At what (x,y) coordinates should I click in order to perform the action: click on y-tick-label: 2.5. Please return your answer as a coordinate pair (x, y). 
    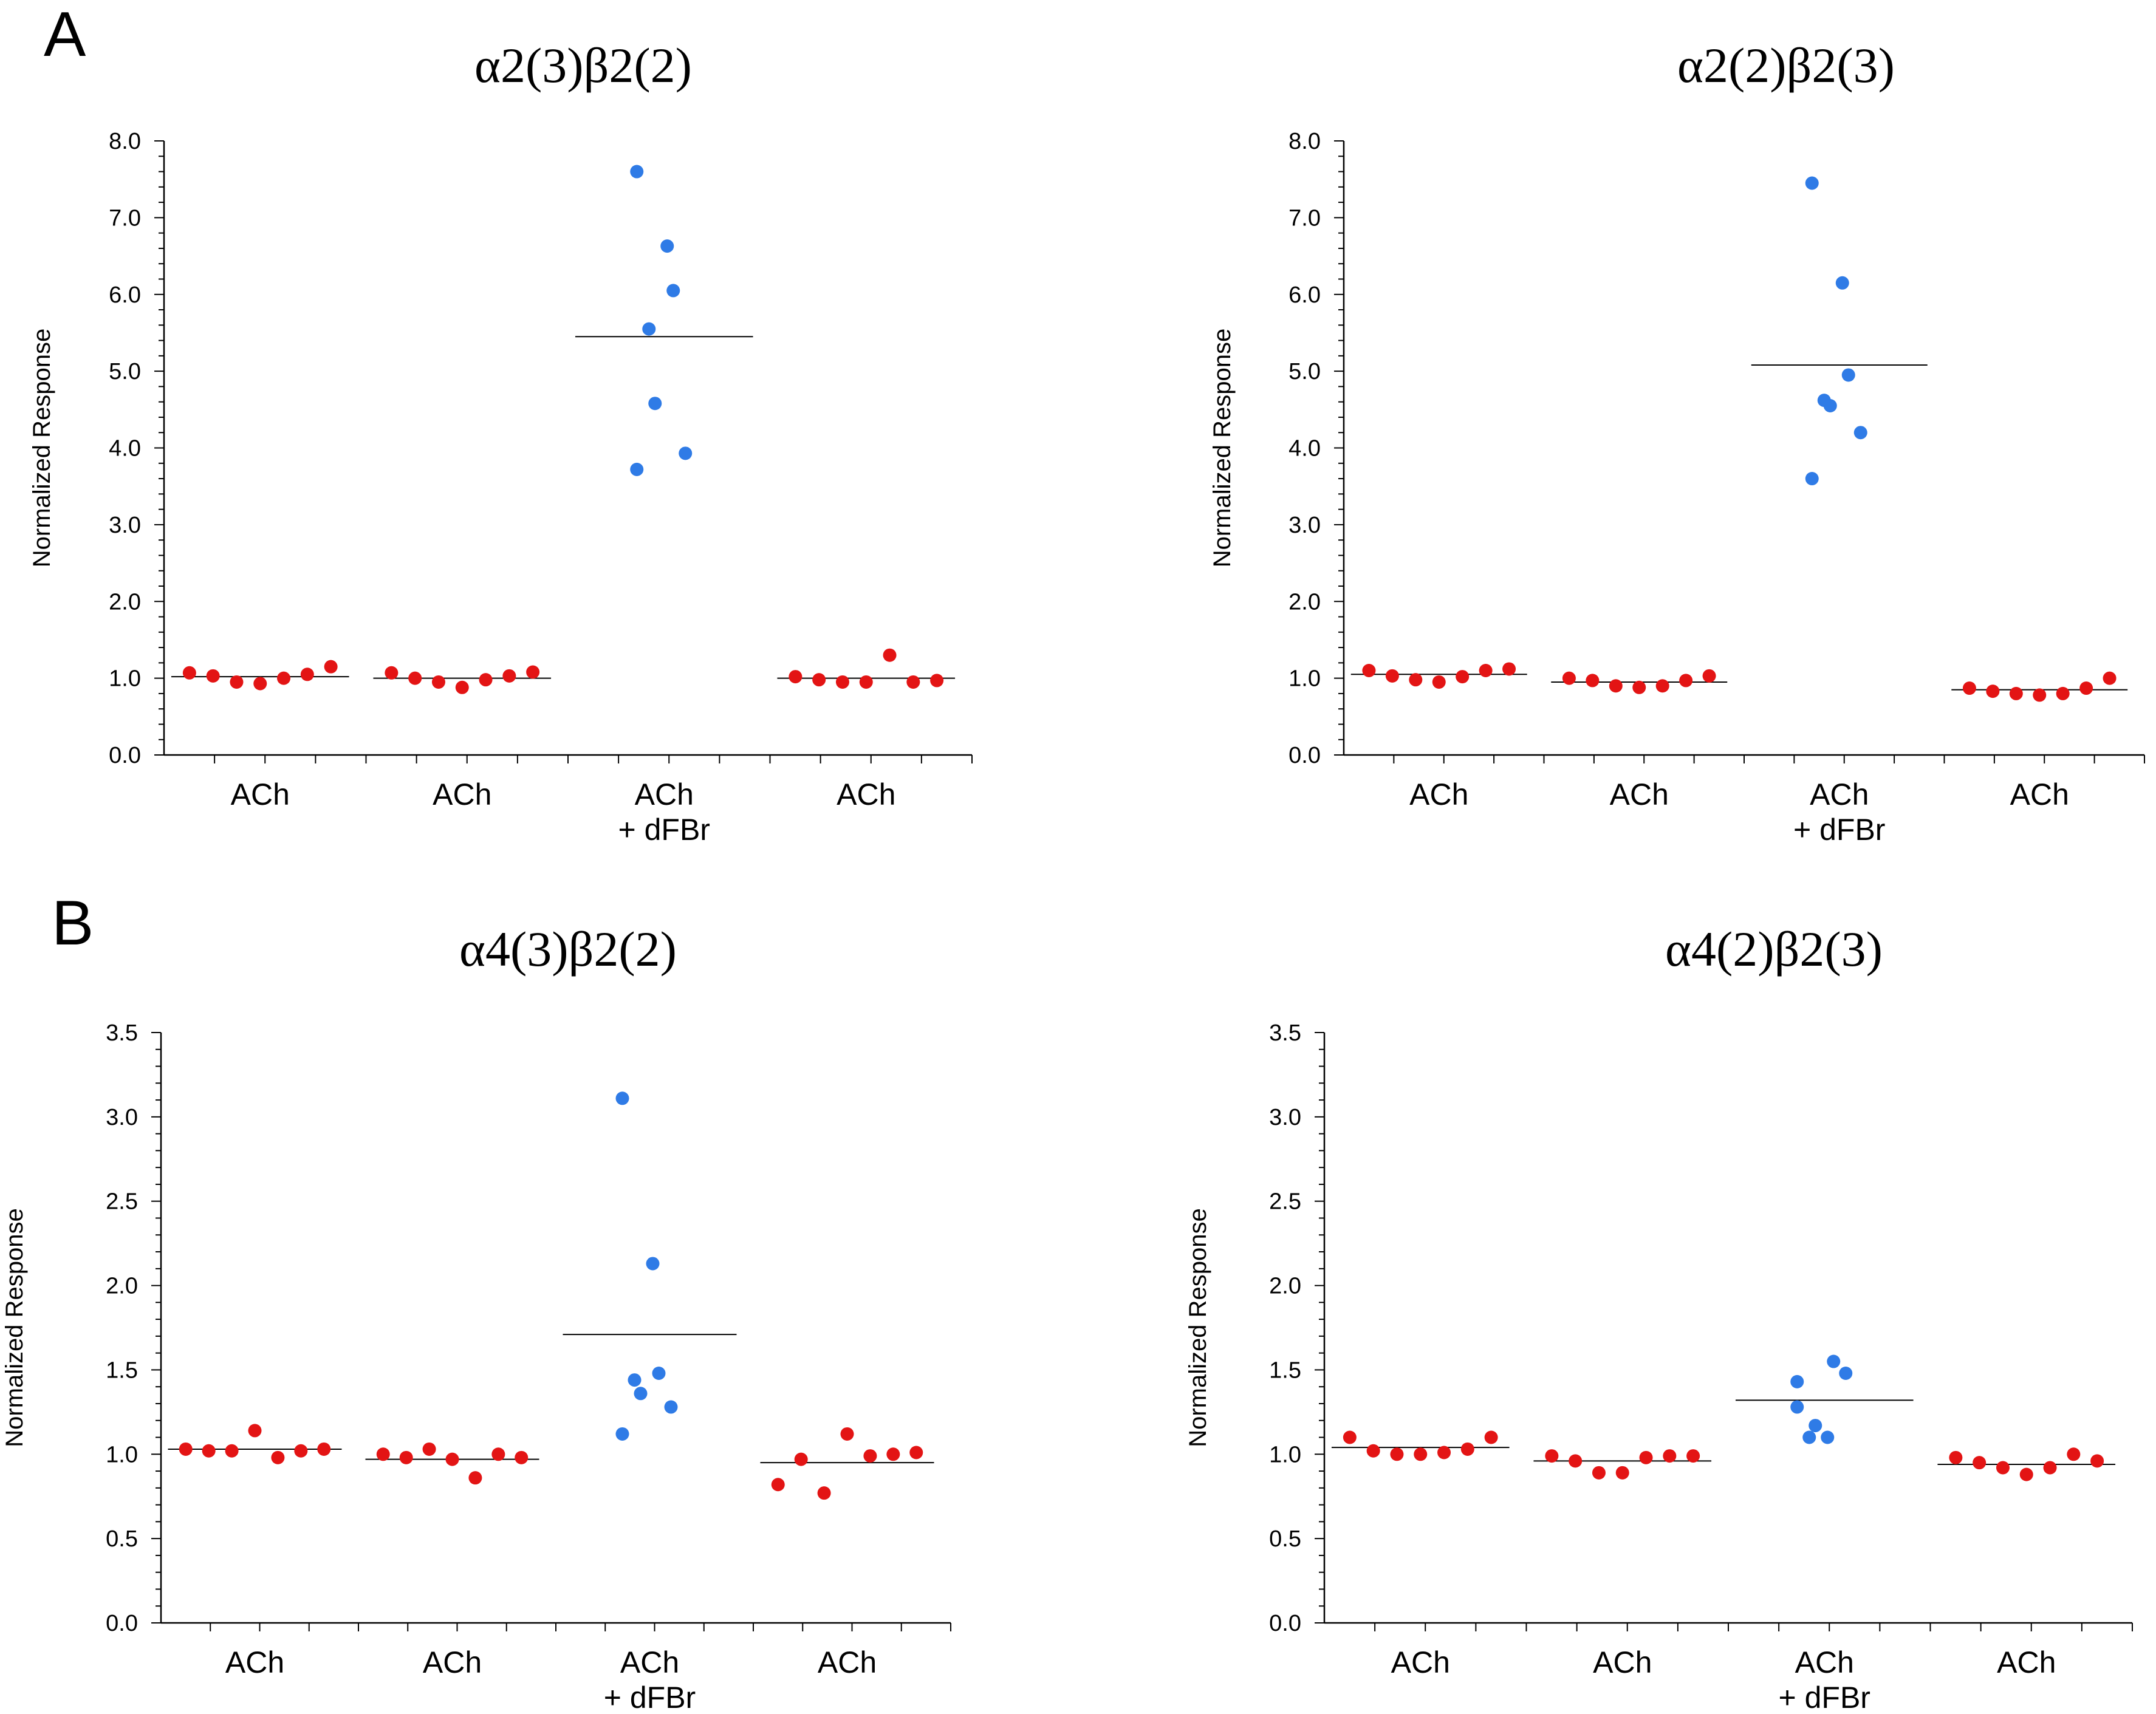
    Looking at the image, I should click on (1285, 1202).